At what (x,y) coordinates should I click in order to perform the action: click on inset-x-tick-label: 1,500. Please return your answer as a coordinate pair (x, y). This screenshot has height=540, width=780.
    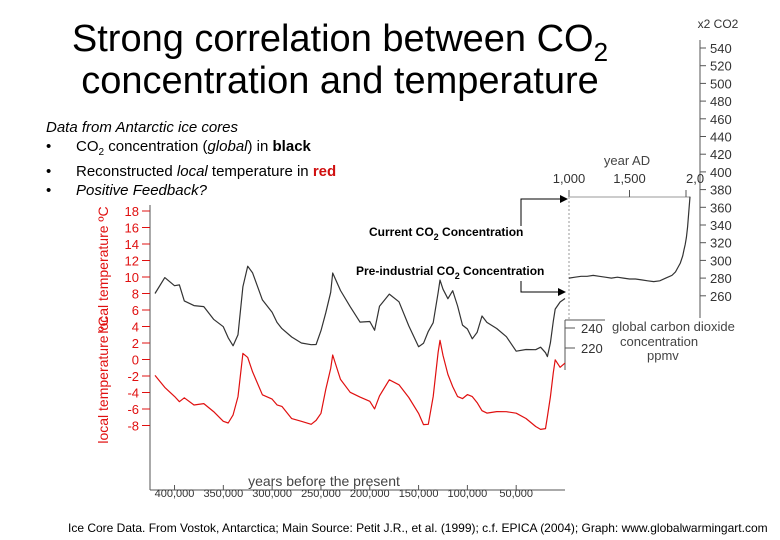
    Looking at the image, I should click on (629, 178).